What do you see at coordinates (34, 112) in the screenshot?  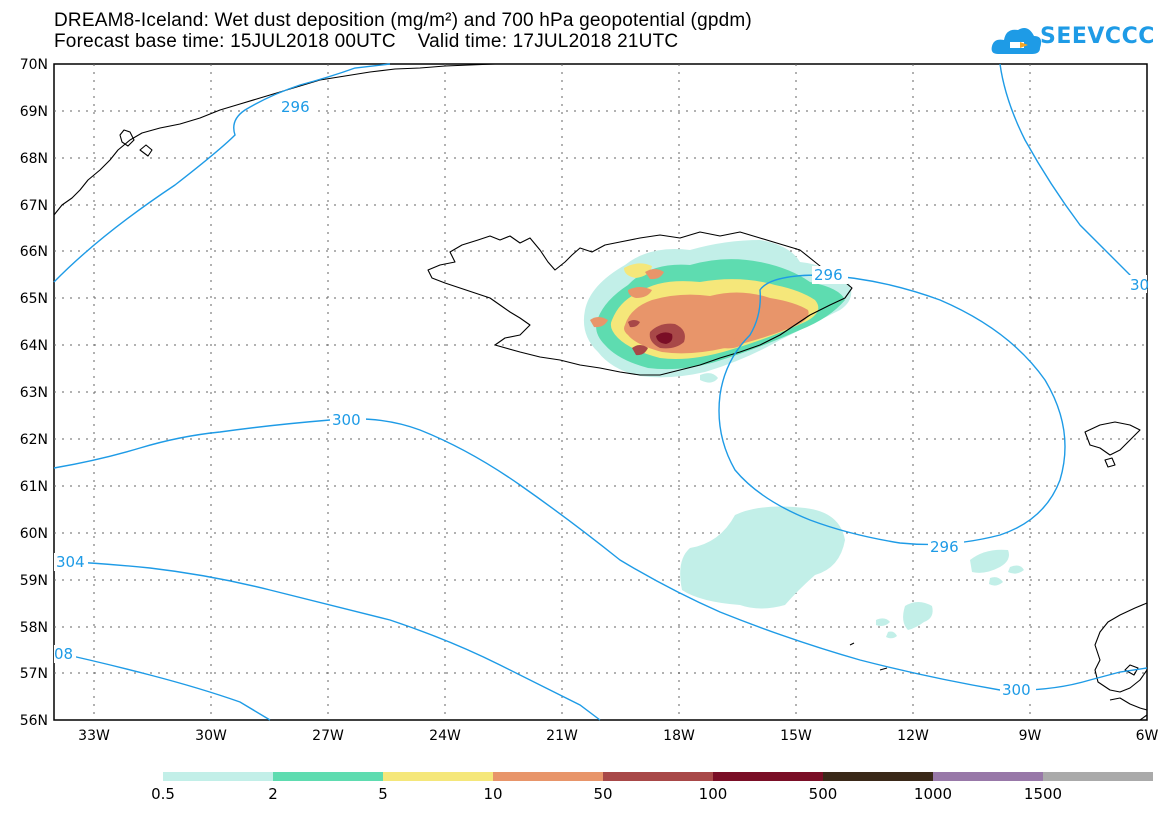 I see `lat-label: 69N` at bounding box center [34, 112].